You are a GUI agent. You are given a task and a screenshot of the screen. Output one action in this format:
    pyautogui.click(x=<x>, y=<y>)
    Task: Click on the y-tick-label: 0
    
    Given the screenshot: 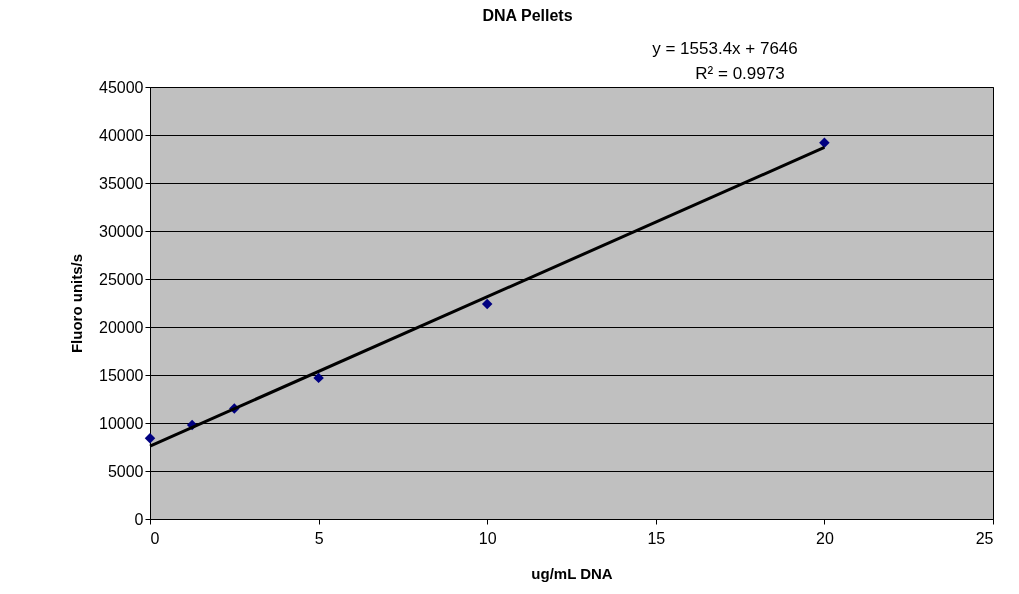 What is the action you would take?
    pyautogui.click(x=139, y=519)
    